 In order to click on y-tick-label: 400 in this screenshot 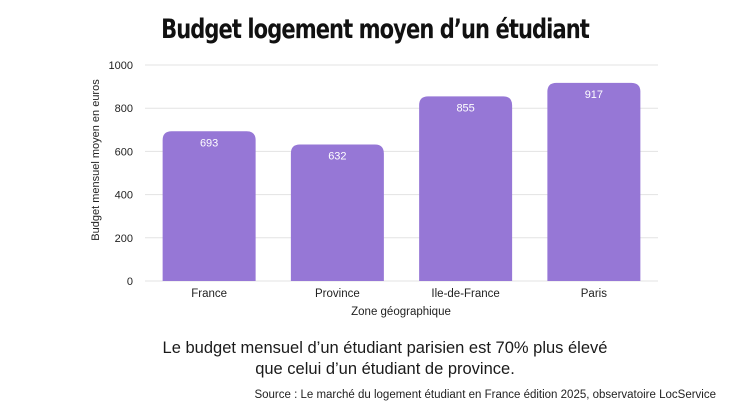, I will do `click(124, 196)`.